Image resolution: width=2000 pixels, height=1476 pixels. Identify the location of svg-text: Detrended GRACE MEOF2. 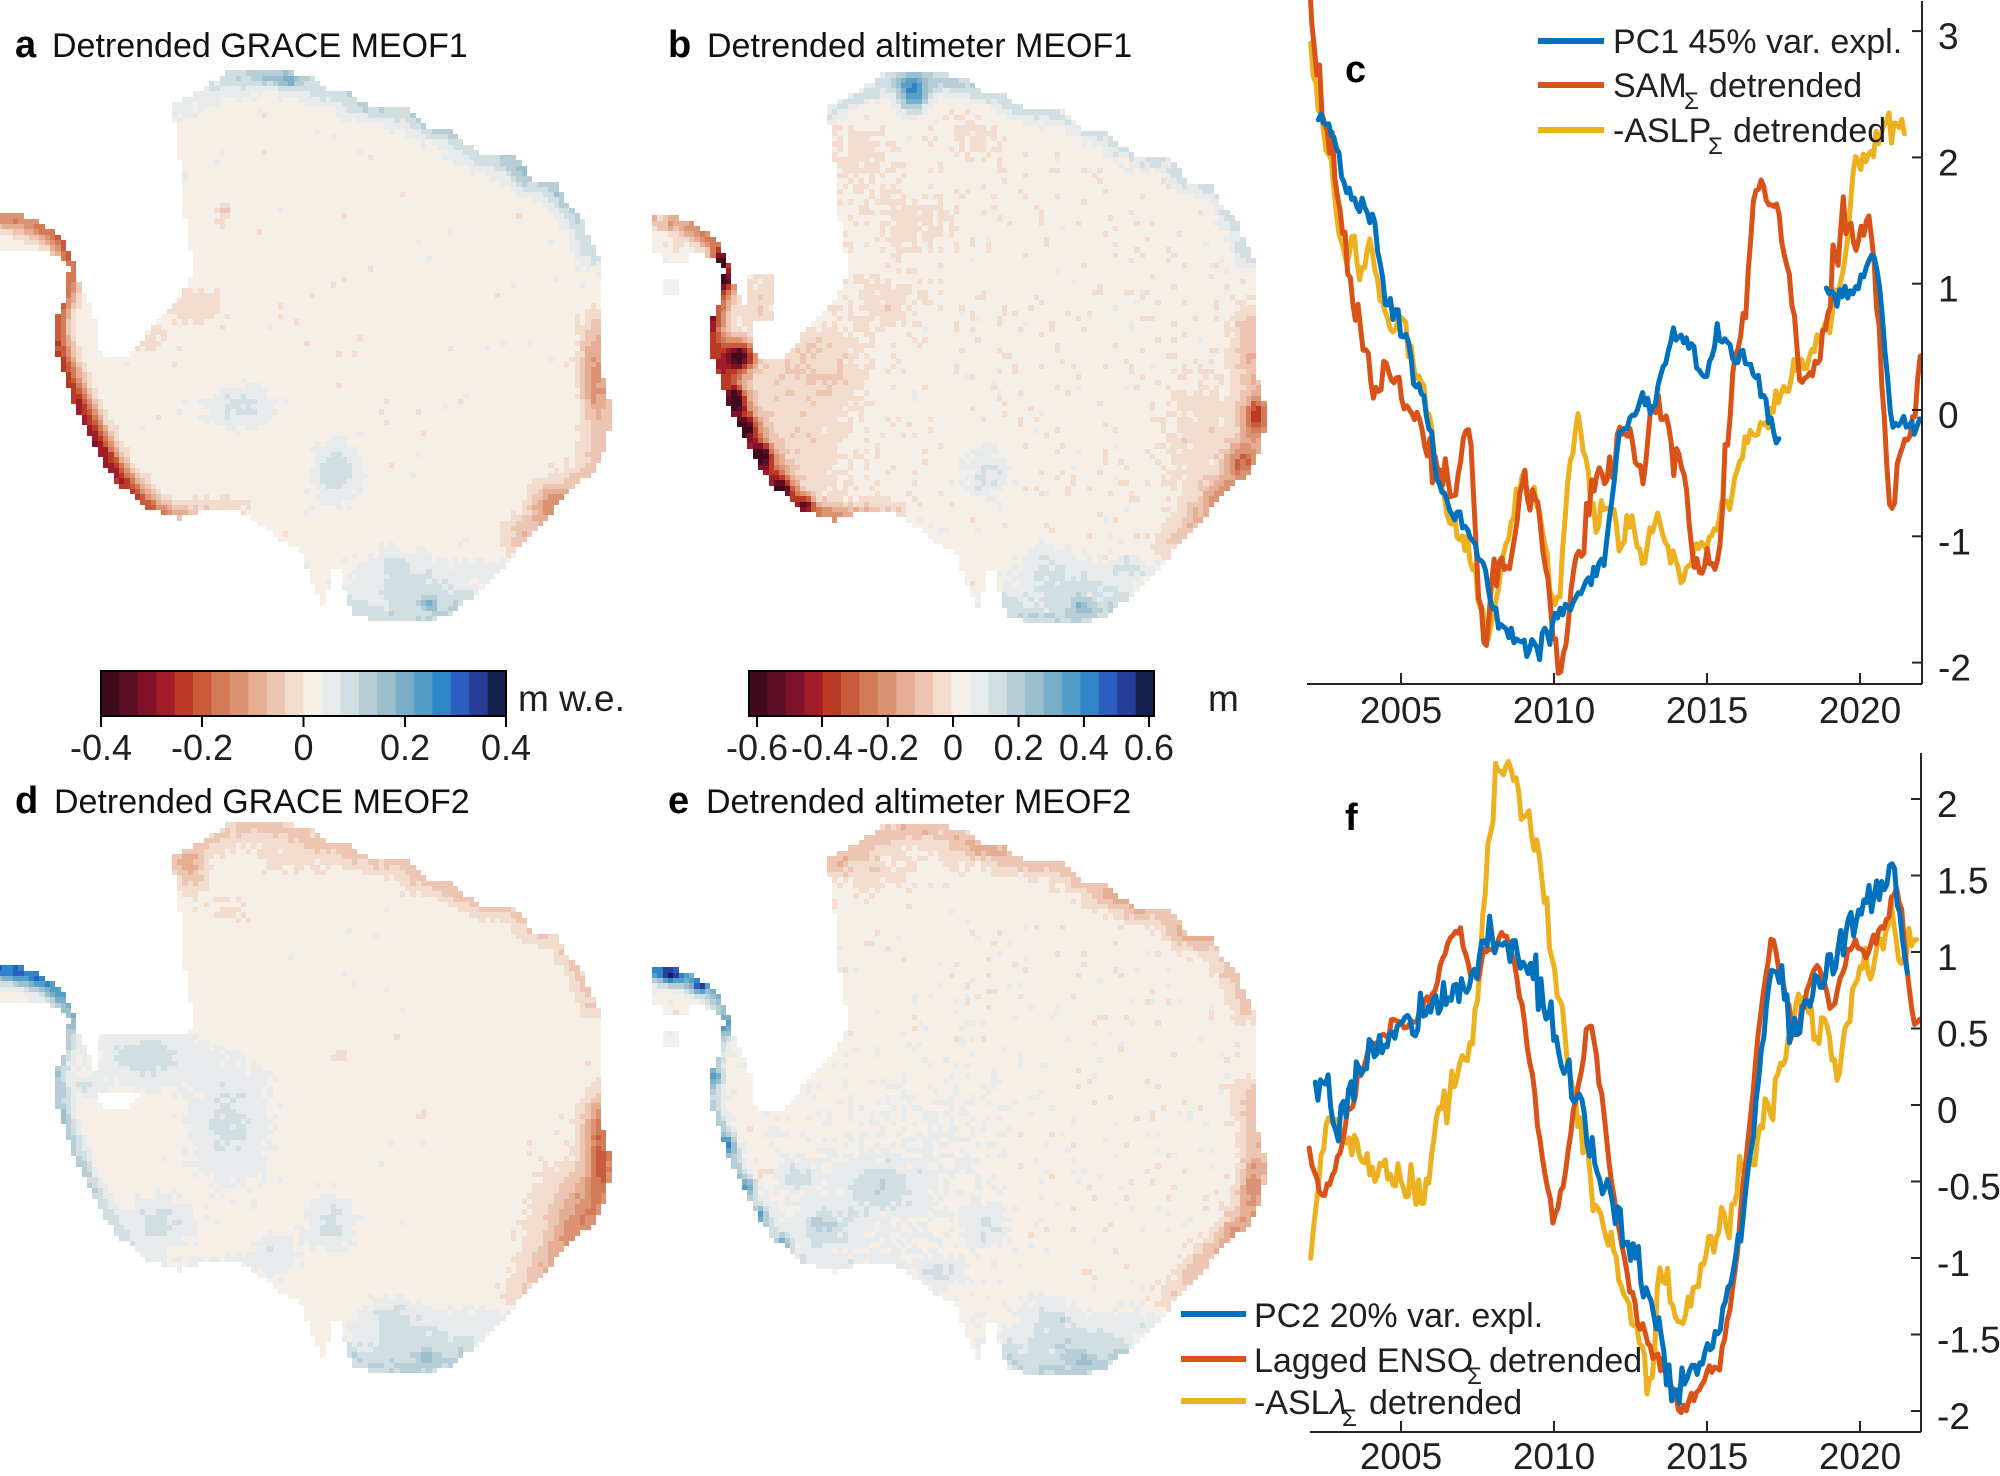
(262, 802).